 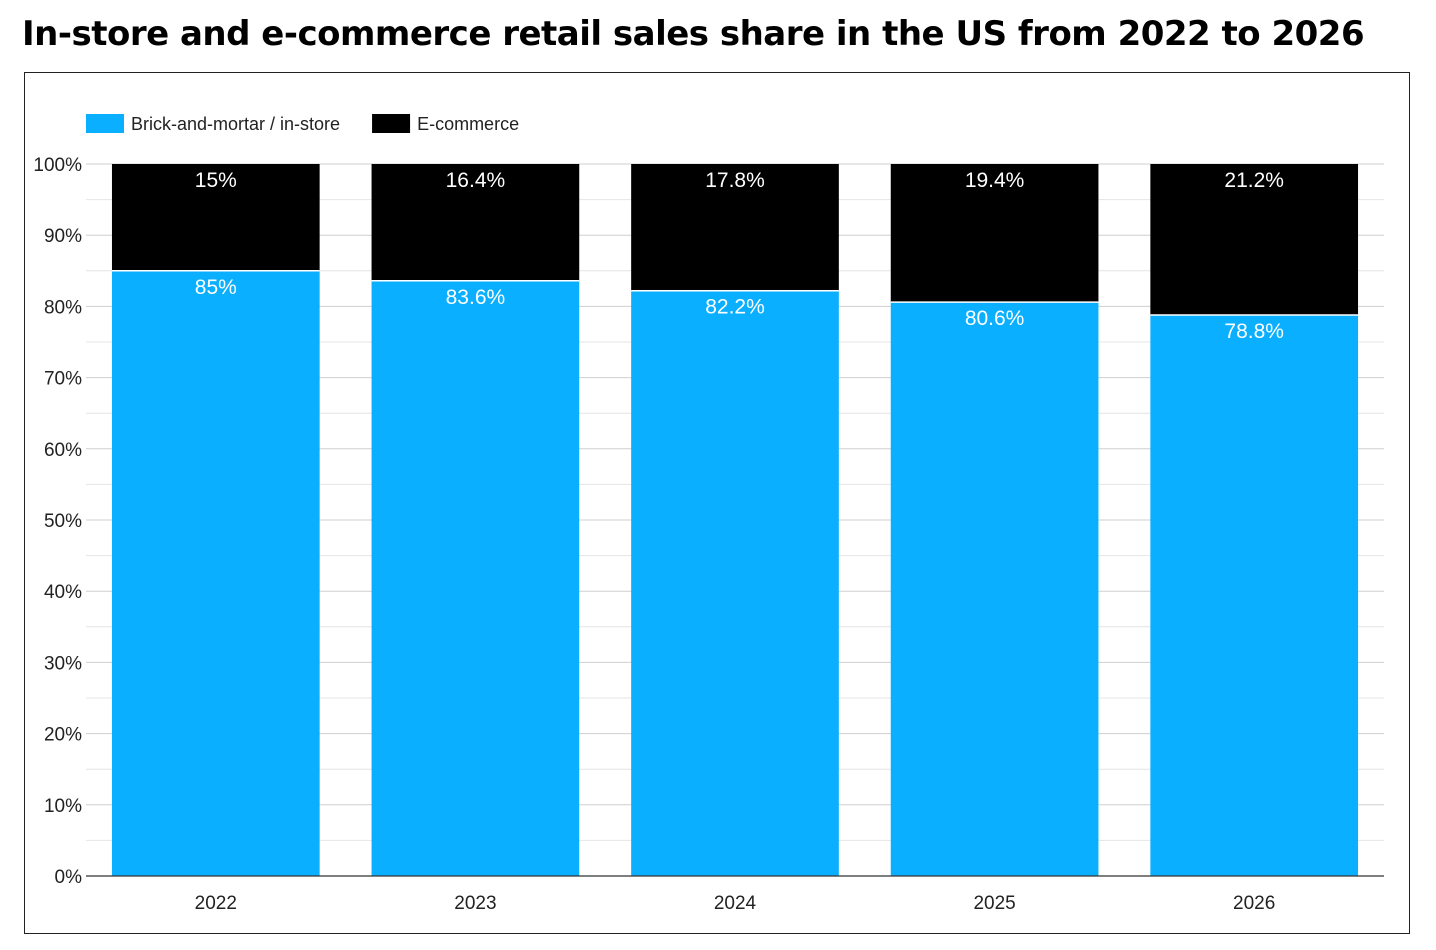 What do you see at coordinates (63, 735) in the screenshot?
I see `y-tick-label: 20%` at bounding box center [63, 735].